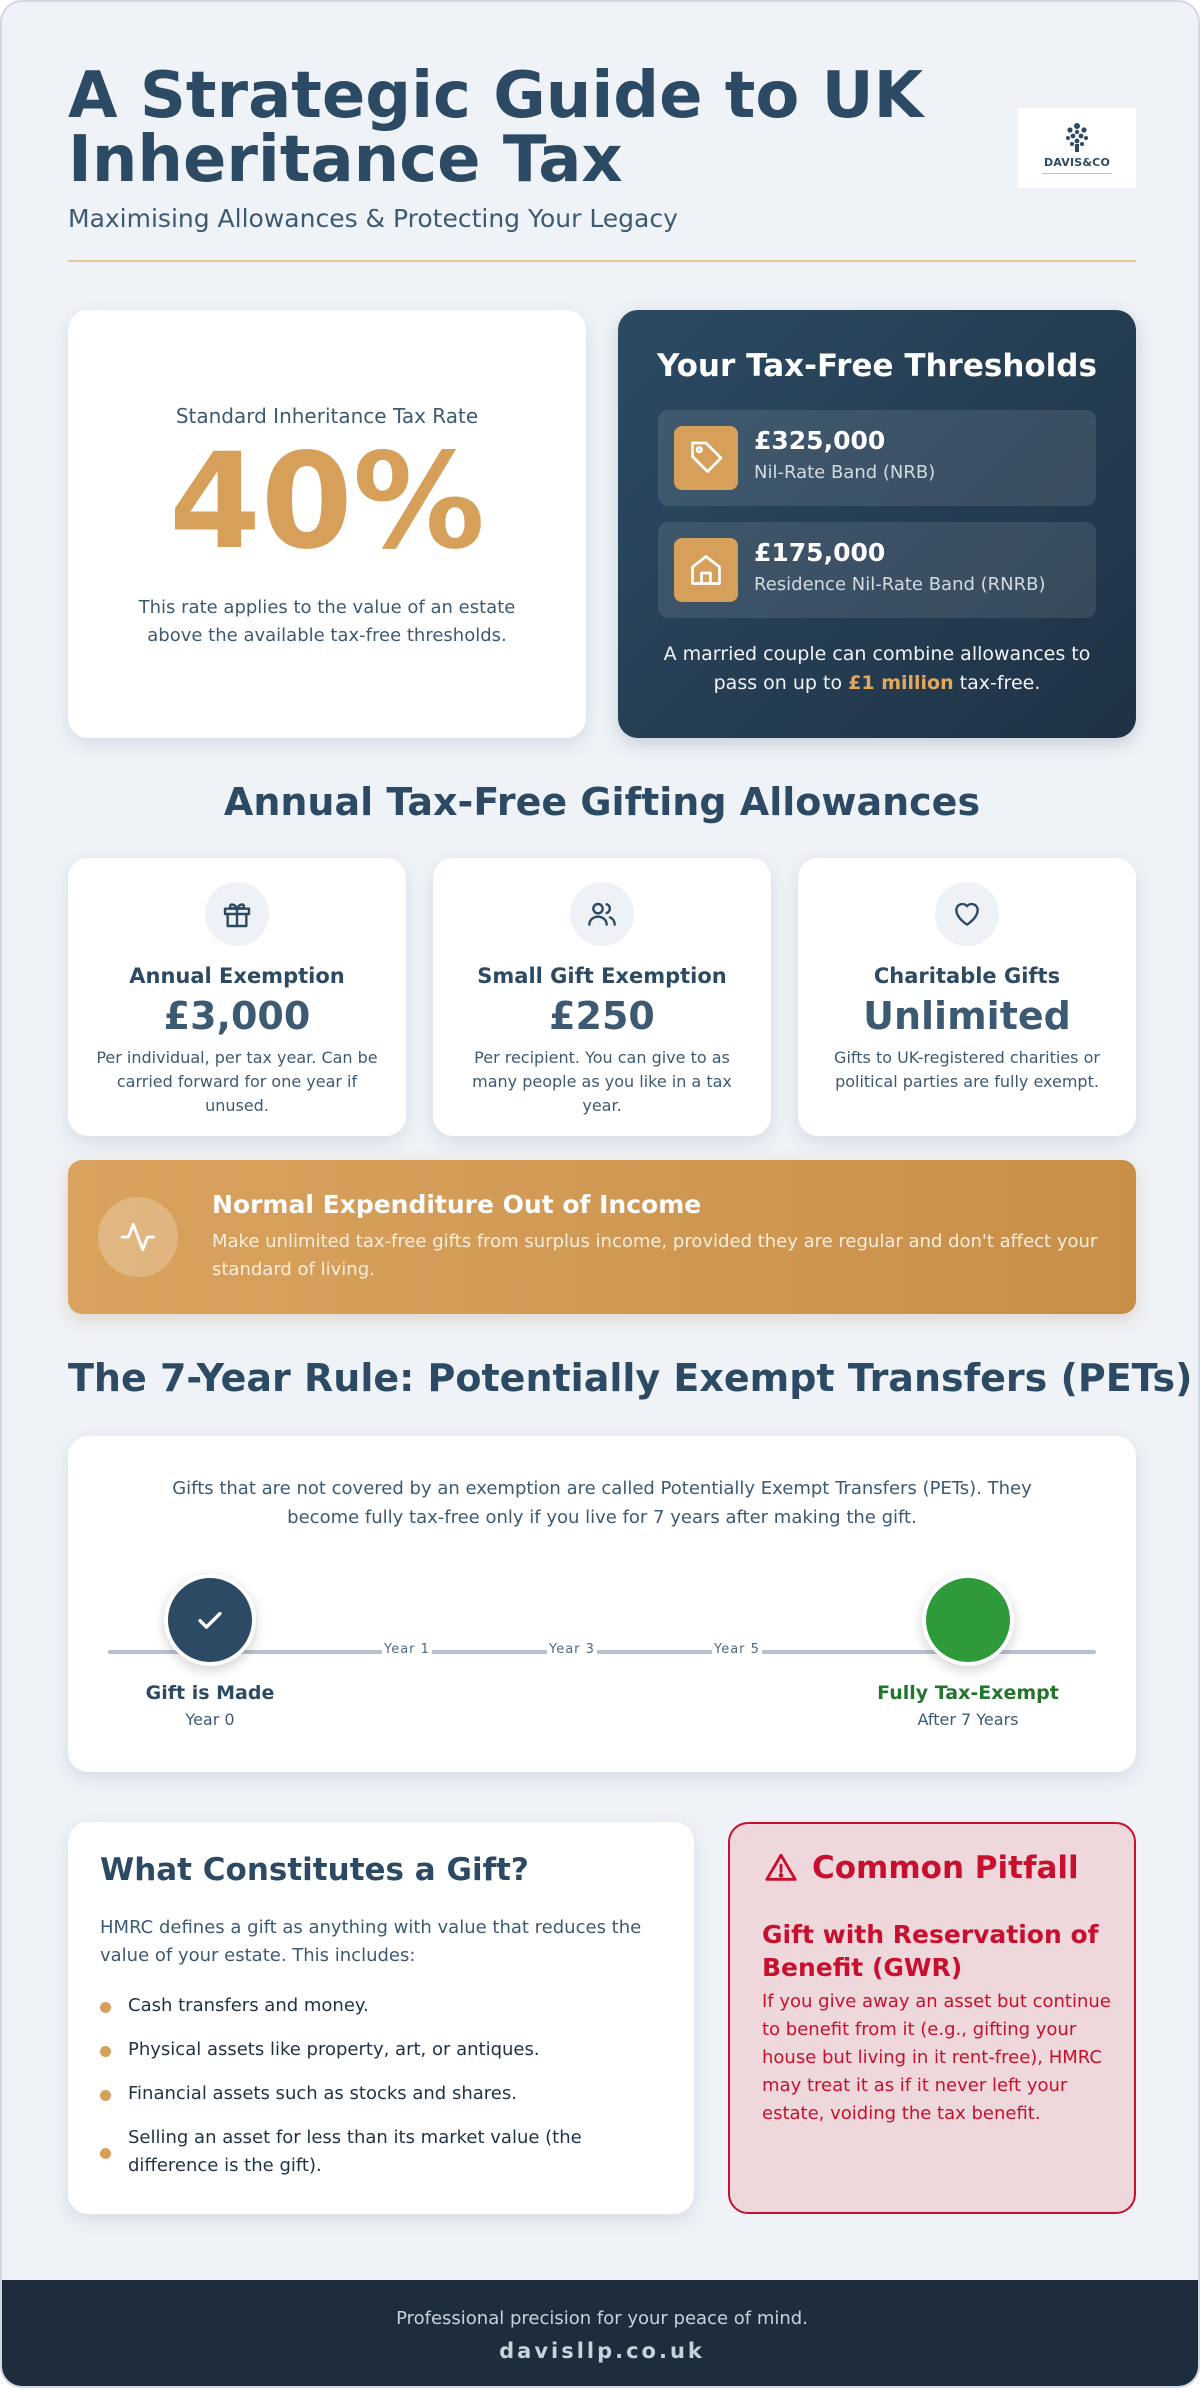  What do you see at coordinates (877, 366) in the screenshot?
I see `thresholds-title: Your Tax-Free Thresholds` at bounding box center [877, 366].